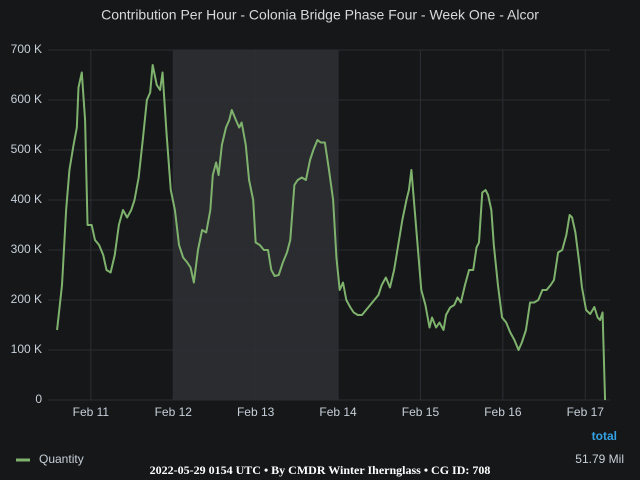 This screenshot has height=480, width=640. Describe the element at coordinates (174, 412) in the screenshot. I see `x-tick-label: Feb 12` at that location.